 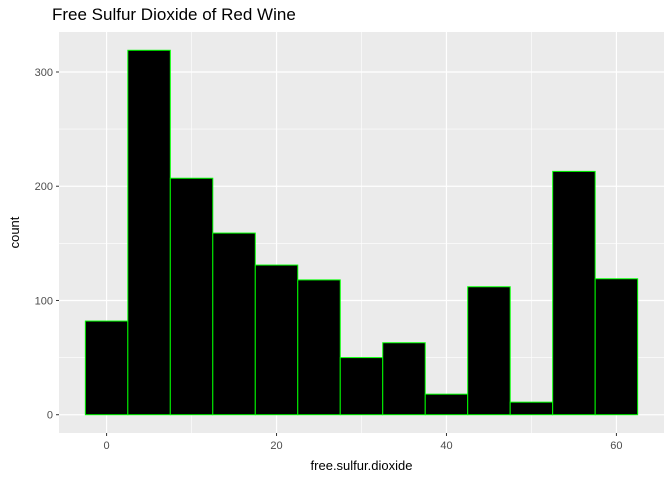 I want to click on x-tick-label: 60, so click(x=616, y=446).